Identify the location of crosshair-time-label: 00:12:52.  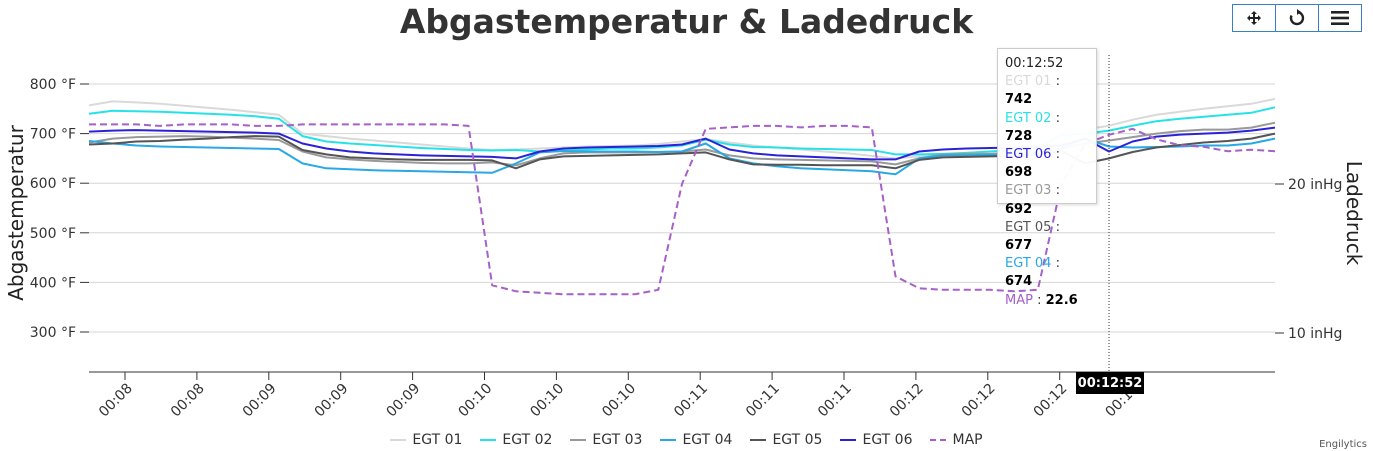
(1110, 383).